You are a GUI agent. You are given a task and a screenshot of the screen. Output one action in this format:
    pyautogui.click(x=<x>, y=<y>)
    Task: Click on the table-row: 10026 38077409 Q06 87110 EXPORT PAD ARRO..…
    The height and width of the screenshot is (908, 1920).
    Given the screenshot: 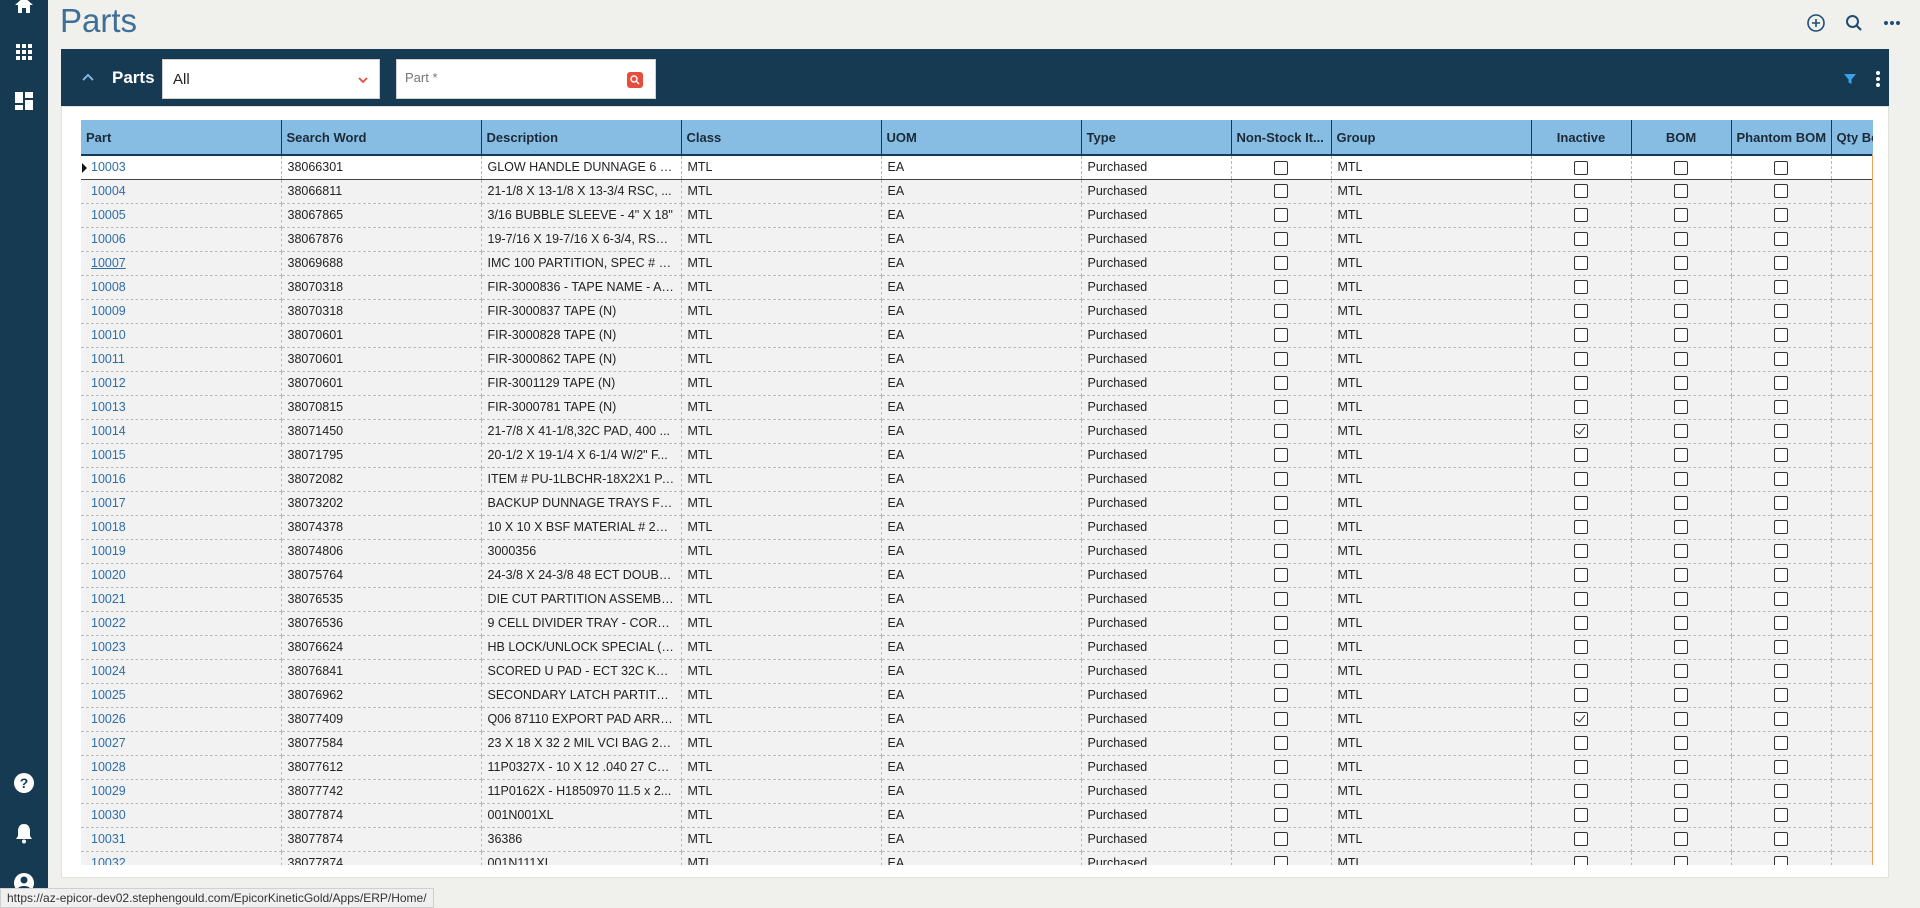 What is the action you would take?
    pyautogui.click(x=977, y=719)
    